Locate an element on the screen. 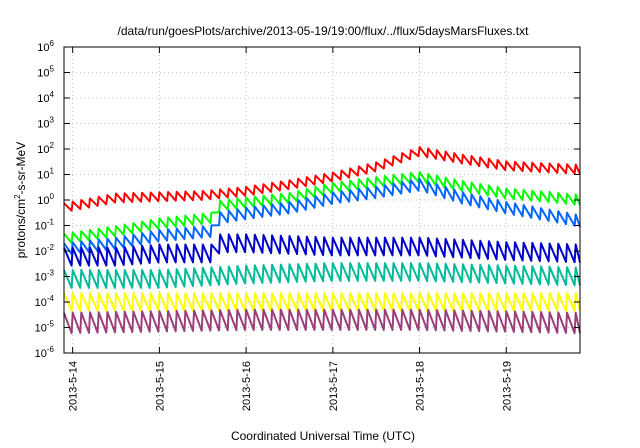 This screenshot has height=448, width=640. x-tick-label: 2013-5-14 is located at coordinates (74, 386).